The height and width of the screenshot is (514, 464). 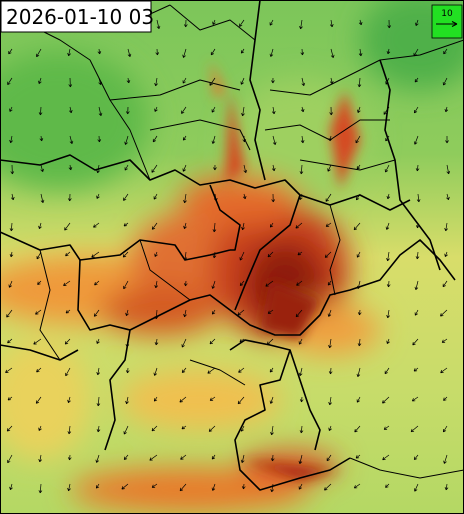 I want to click on timestamp: 2026-01-10 03, so click(x=80, y=17).